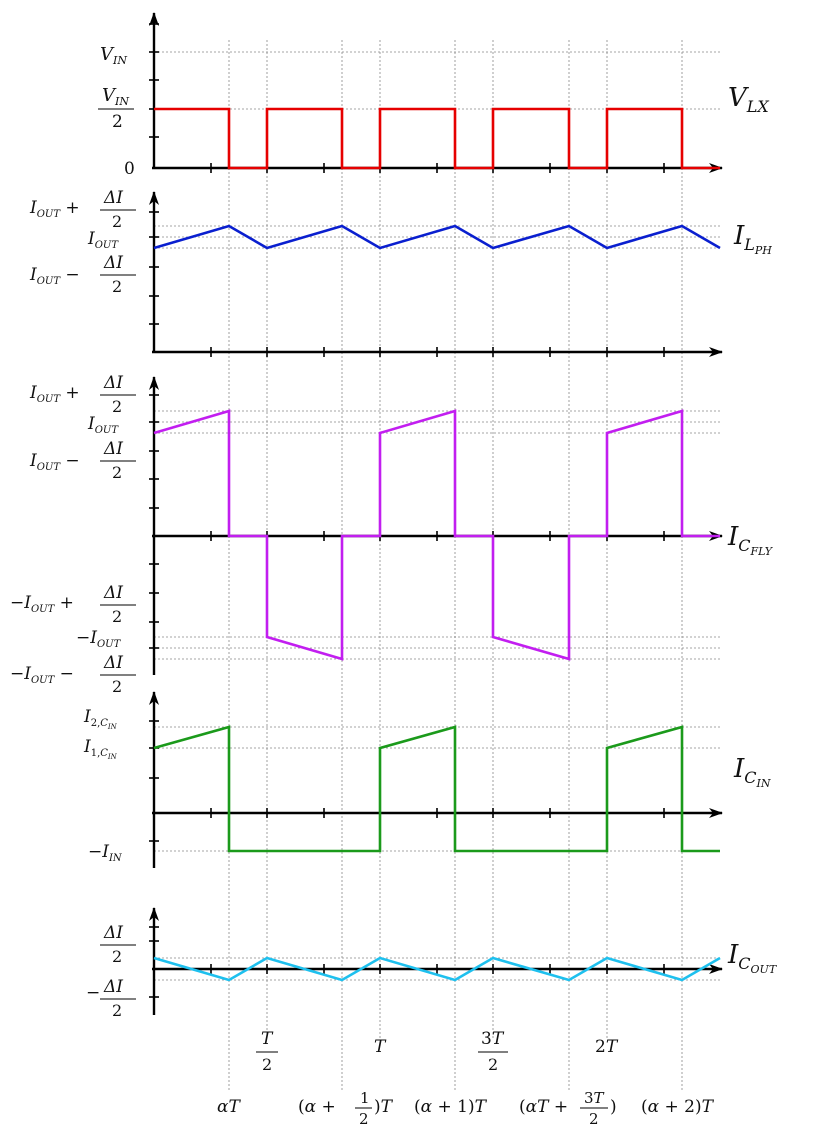  I want to click on x-label-alpha-t: αT, so click(229, 1107).